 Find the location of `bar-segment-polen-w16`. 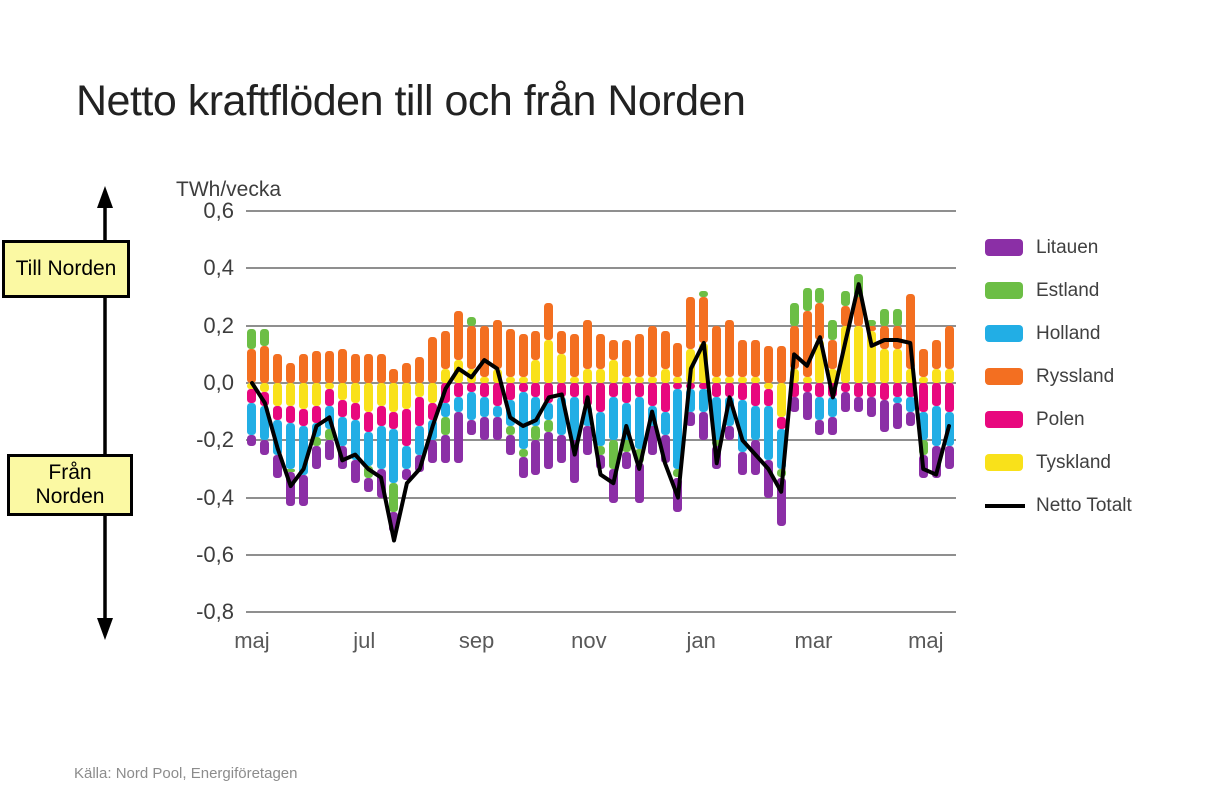

bar-segment-polen-w16 is located at coordinates (446, 393).